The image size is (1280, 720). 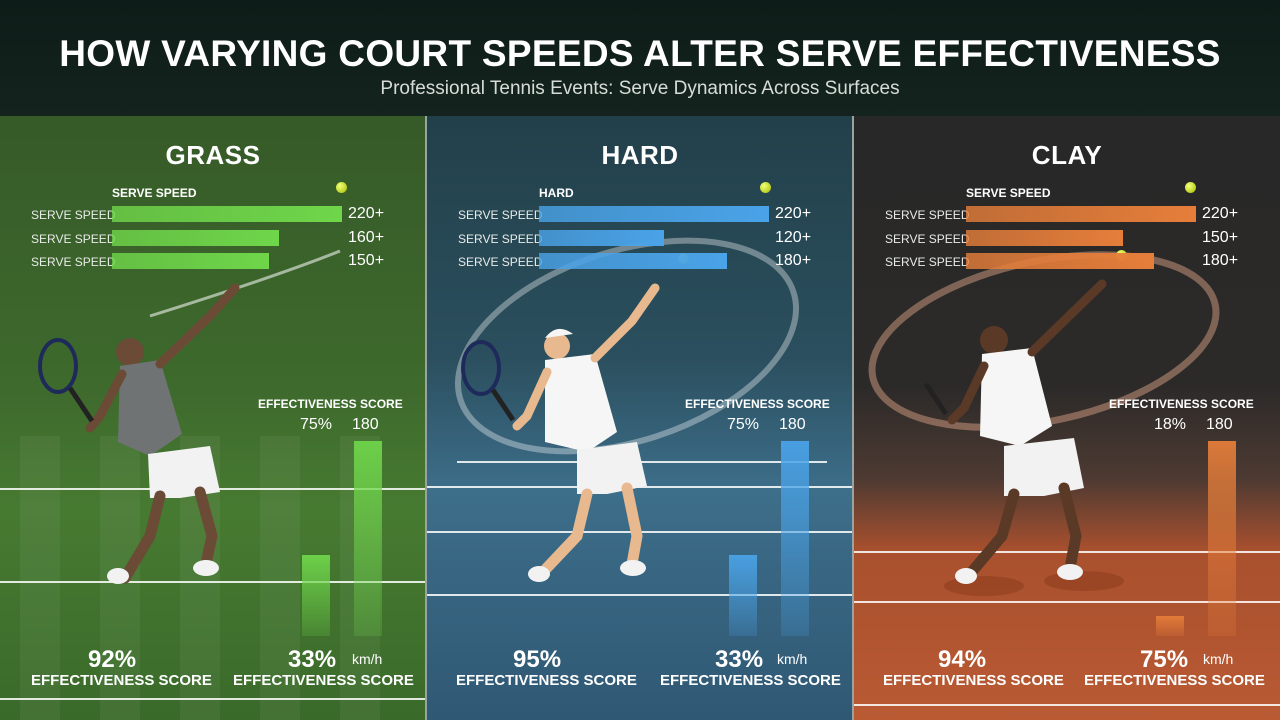 What do you see at coordinates (1170, 424) in the screenshot?
I see `column-value-label: 18%` at bounding box center [1170, 424].